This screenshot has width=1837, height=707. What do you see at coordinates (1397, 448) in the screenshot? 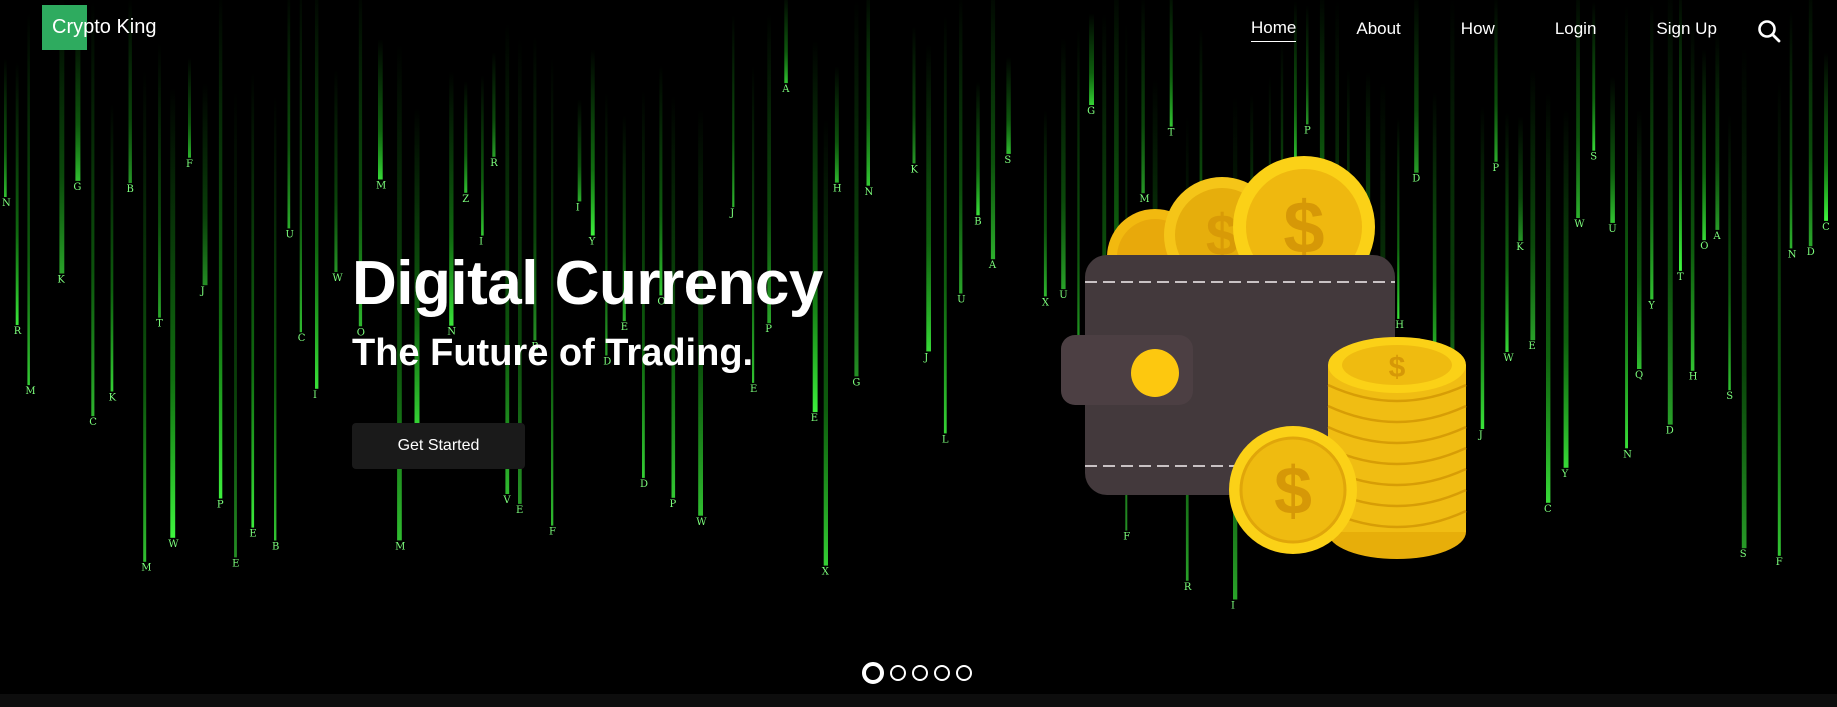
I see `coin-stack: $` at bounding box center [1397, 448].